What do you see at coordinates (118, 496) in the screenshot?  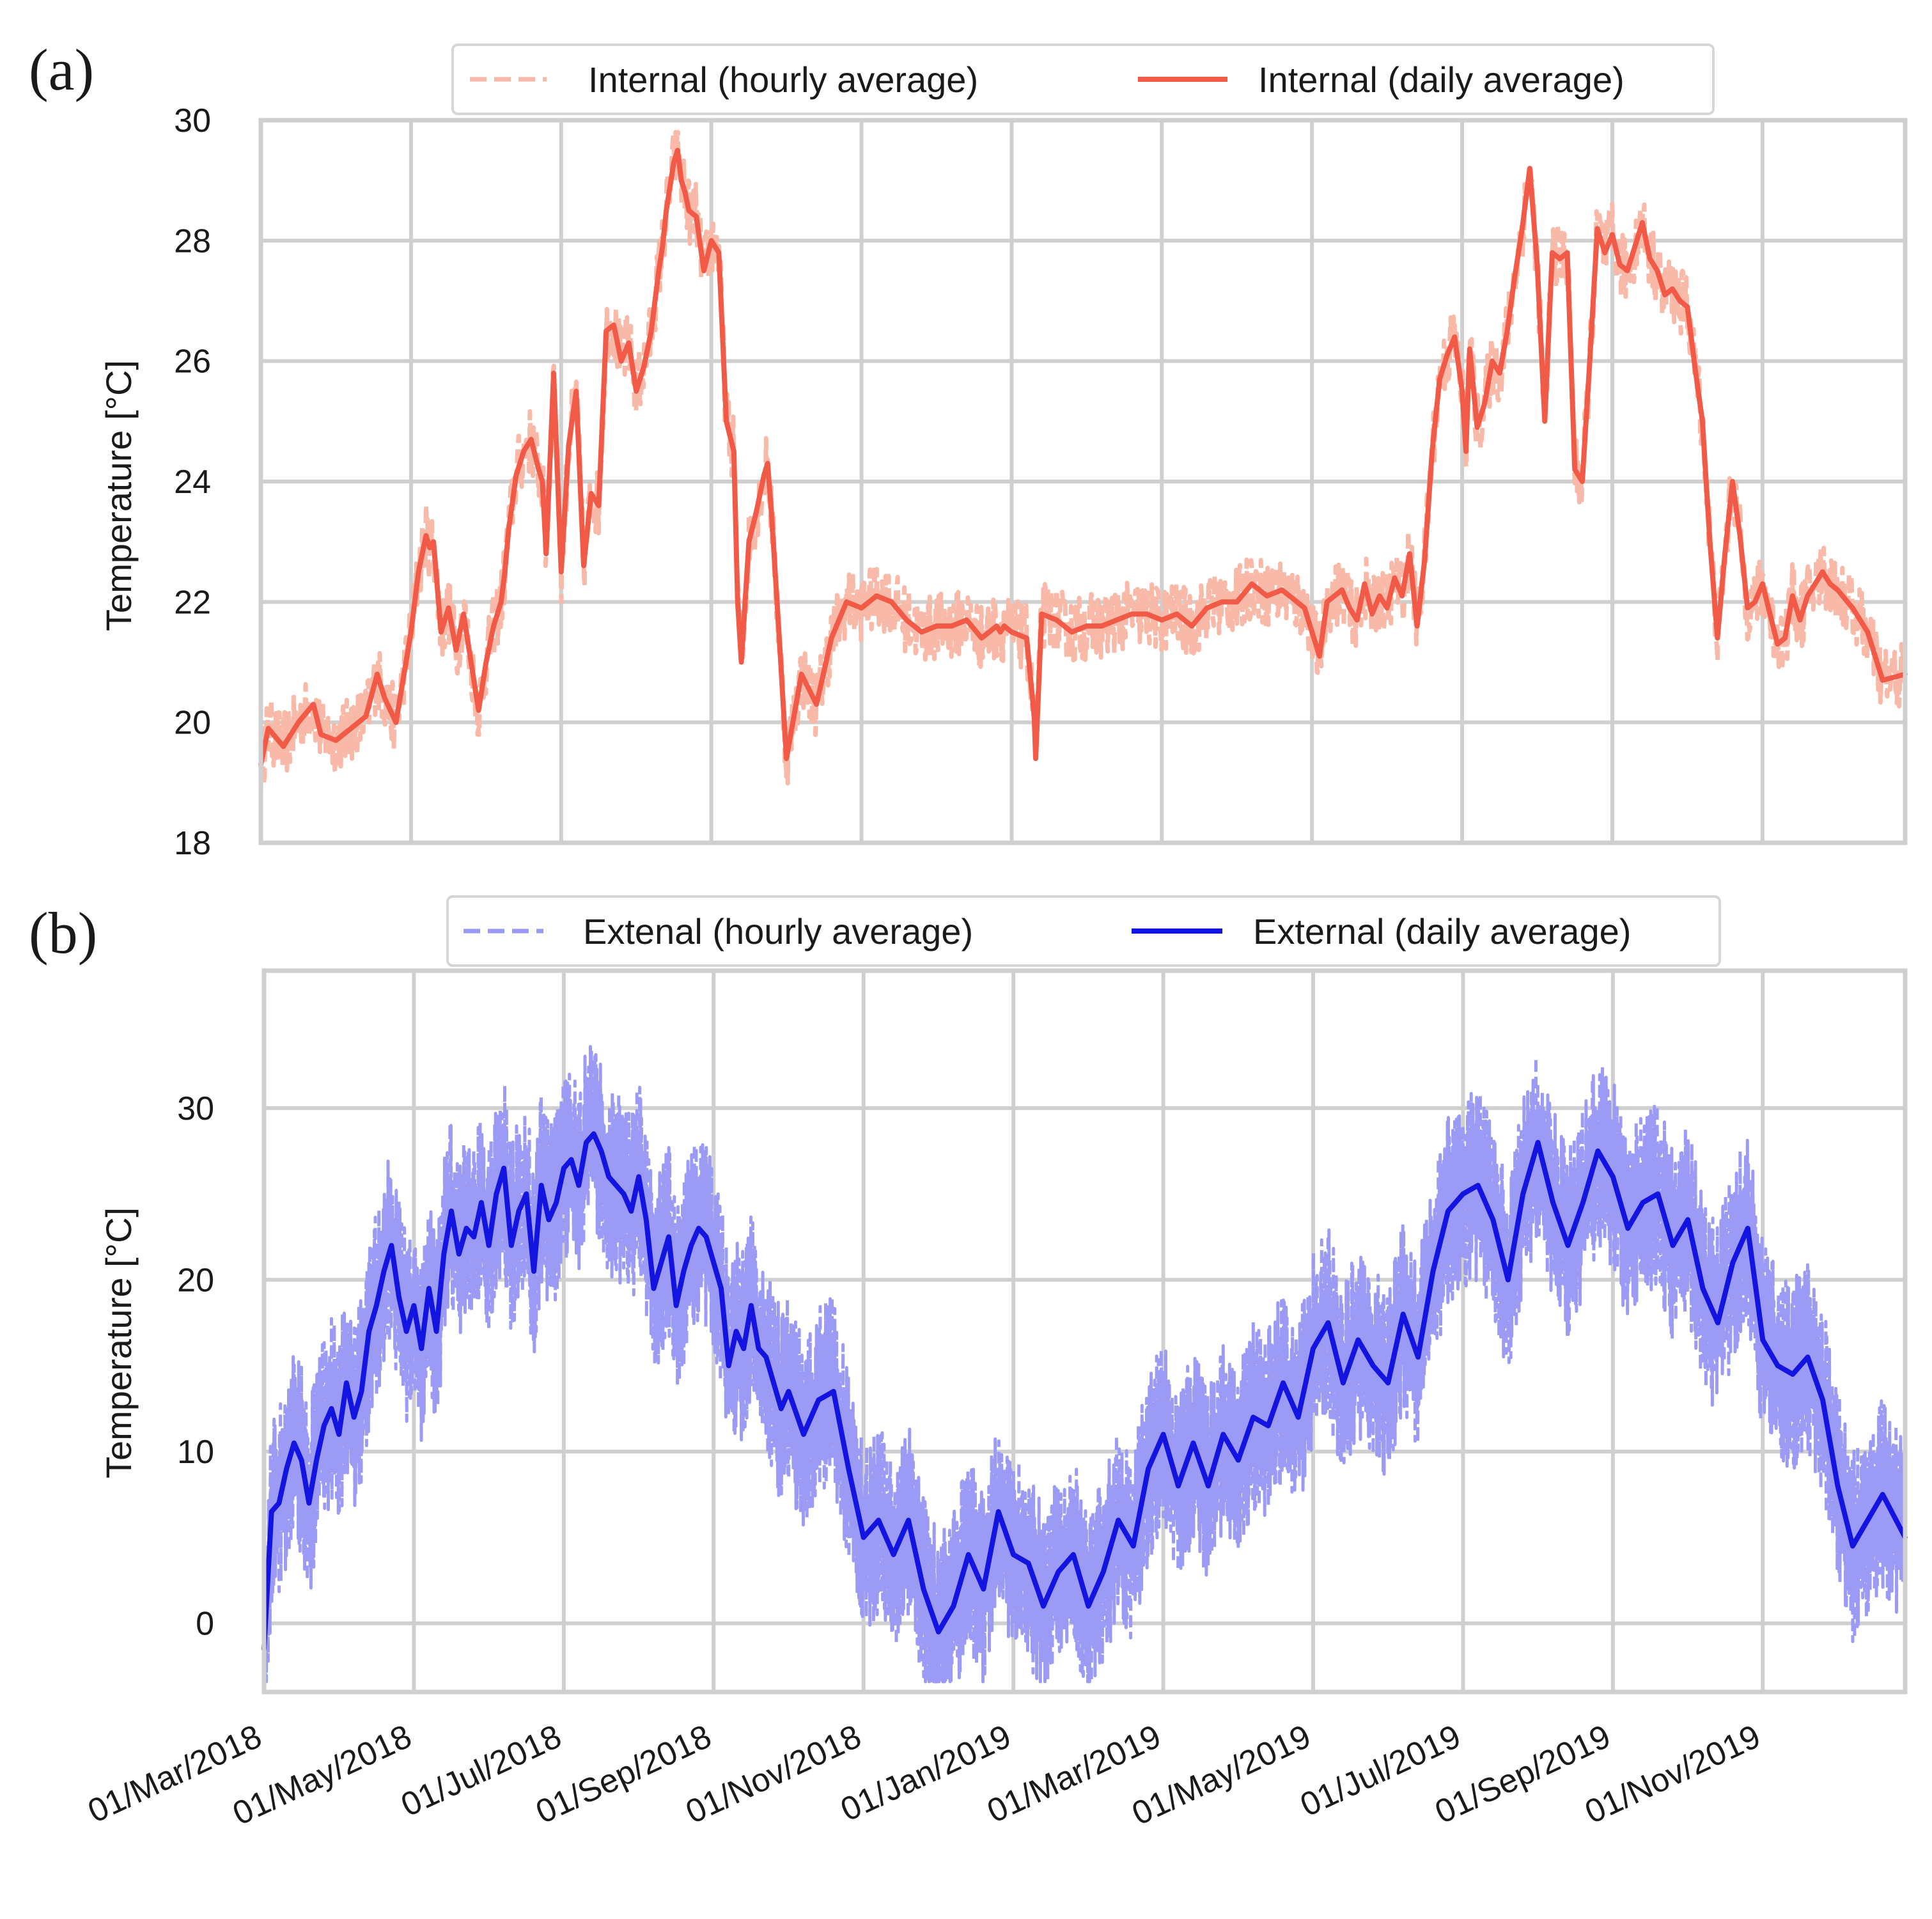 I see `panel-a-ylabel: Temperature [°C]` at bounding box center [118, 496].